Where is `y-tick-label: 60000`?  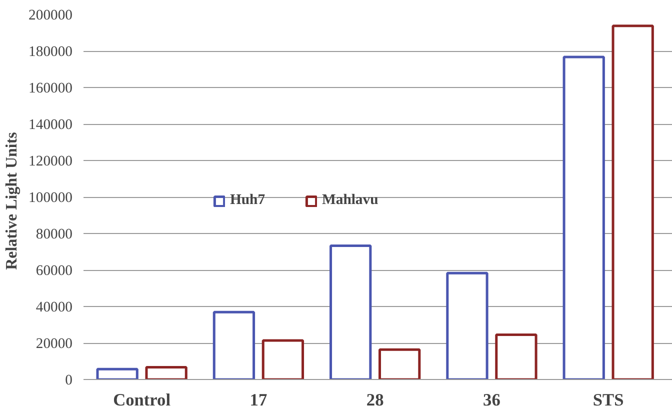
y-tick-label: 60000 is located at coordinates (54, 271).